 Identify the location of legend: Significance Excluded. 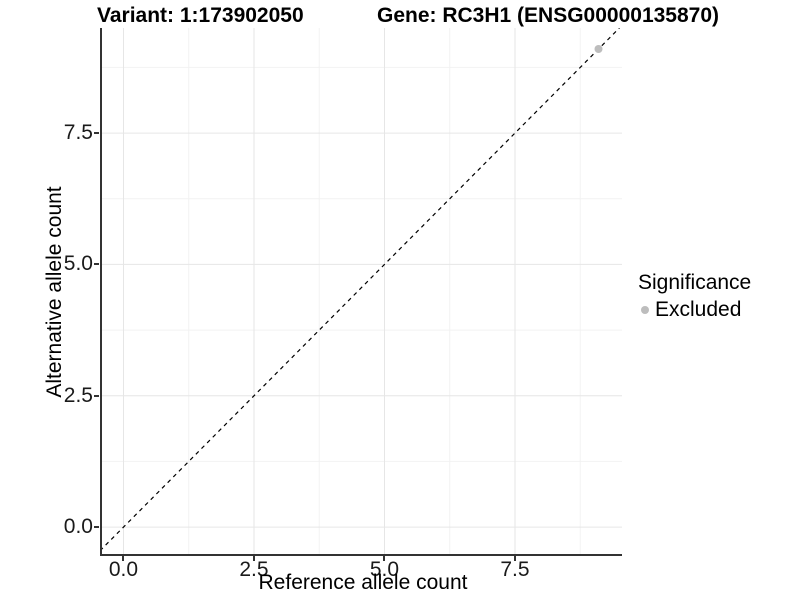
(694, 296).